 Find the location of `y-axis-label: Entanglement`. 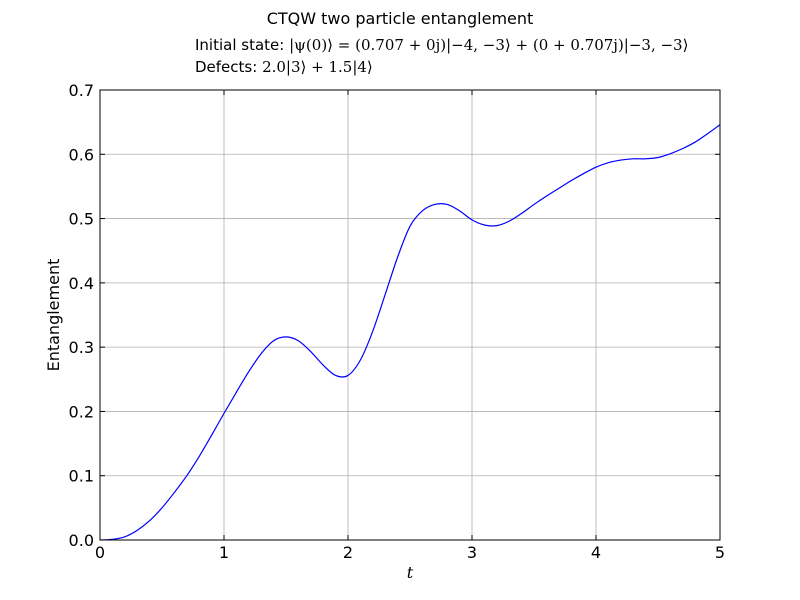

y-axis-label: Entanglement is located at coordinates (53, 315).